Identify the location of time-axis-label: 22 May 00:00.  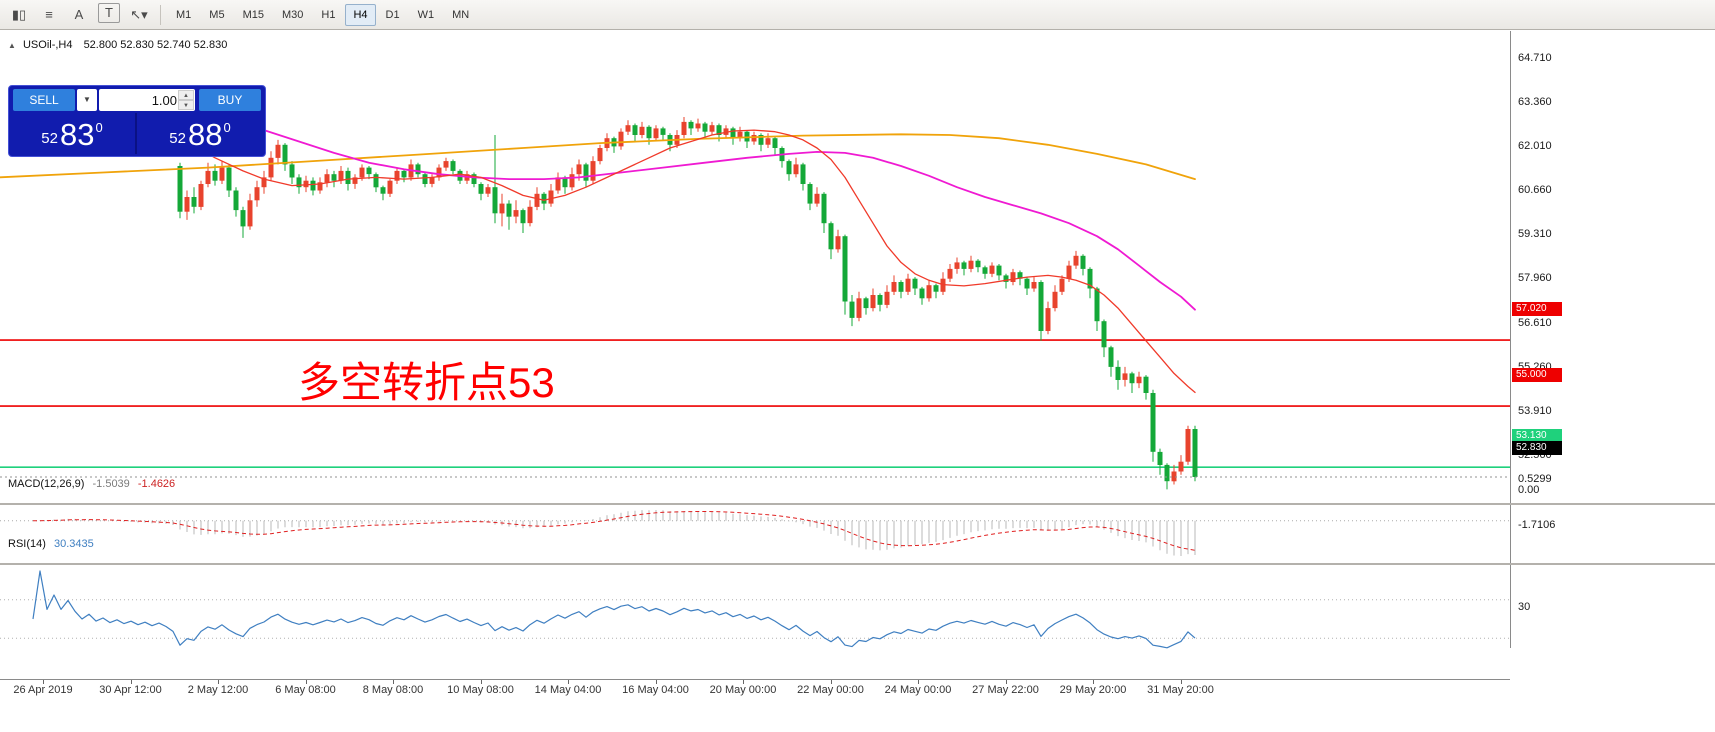
(830, 690).